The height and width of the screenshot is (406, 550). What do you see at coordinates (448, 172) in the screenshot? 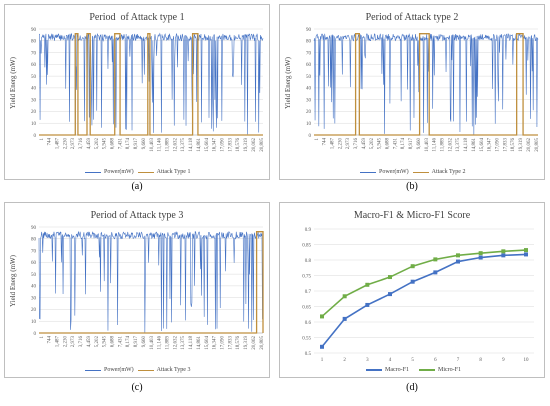
I see `legend-attack-label: Attack Type 2` at bounding box center [448, 172].